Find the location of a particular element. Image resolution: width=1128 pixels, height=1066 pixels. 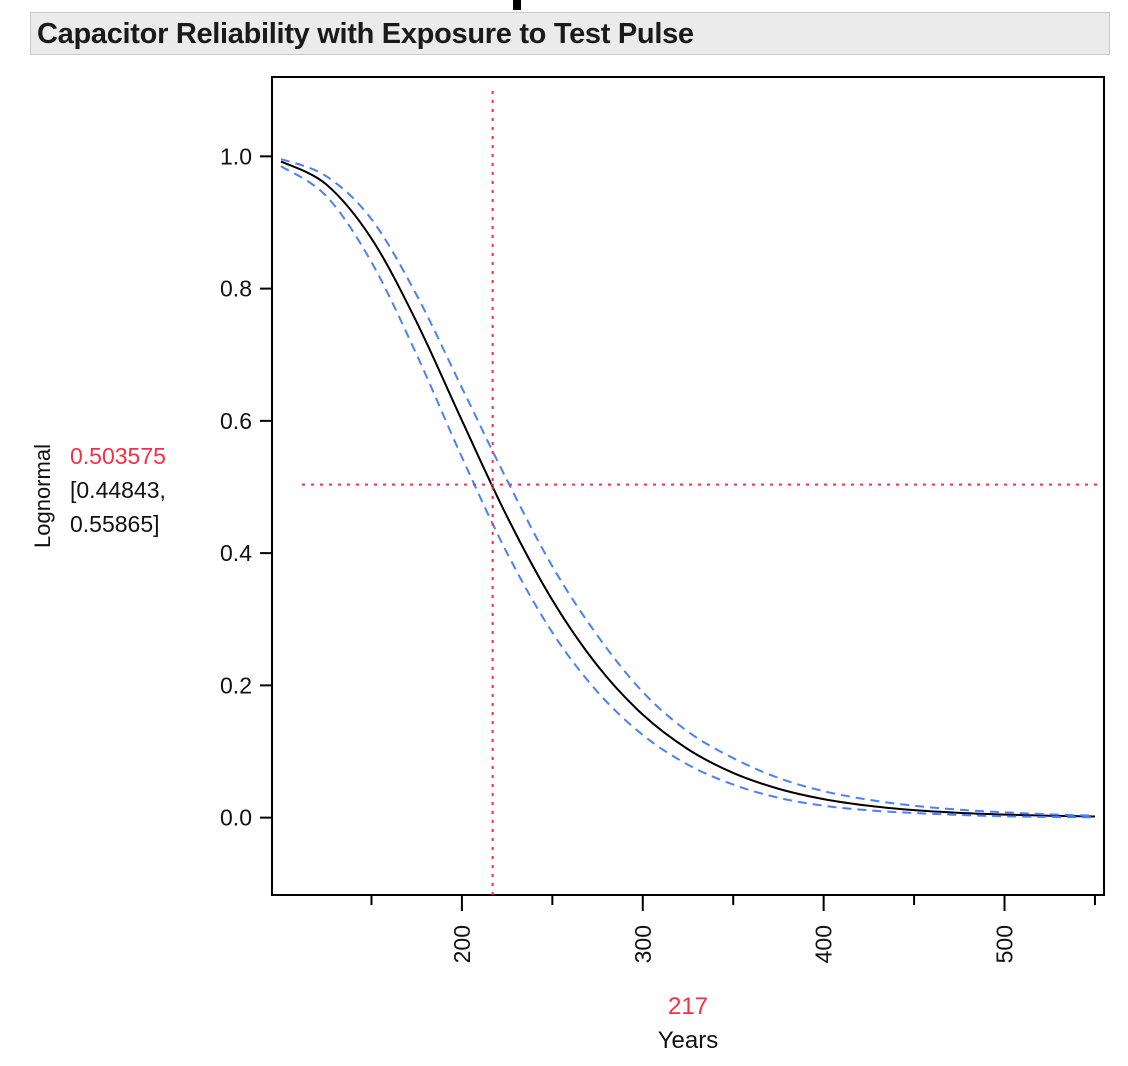

x-axis-label: Years is located at coordinates (688, 1040).